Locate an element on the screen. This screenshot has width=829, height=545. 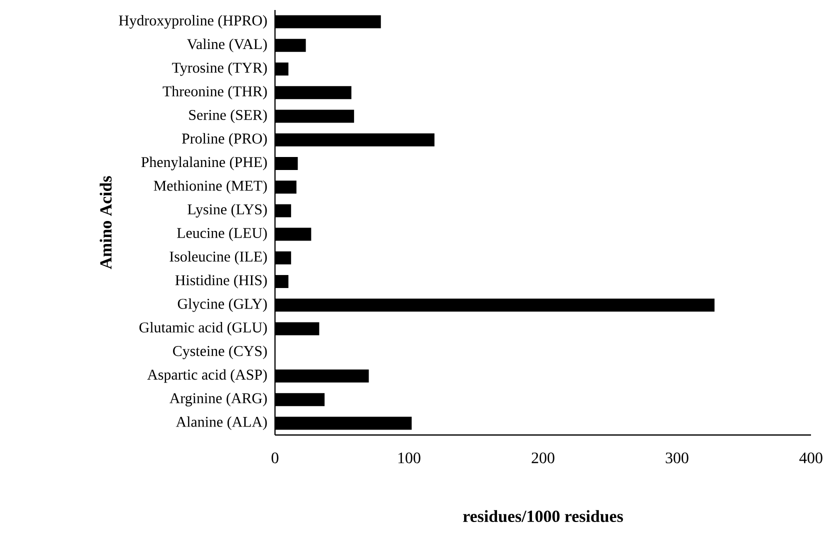
y-tick-label: Cysteine (CYS) is located at coordinates (220, 353).